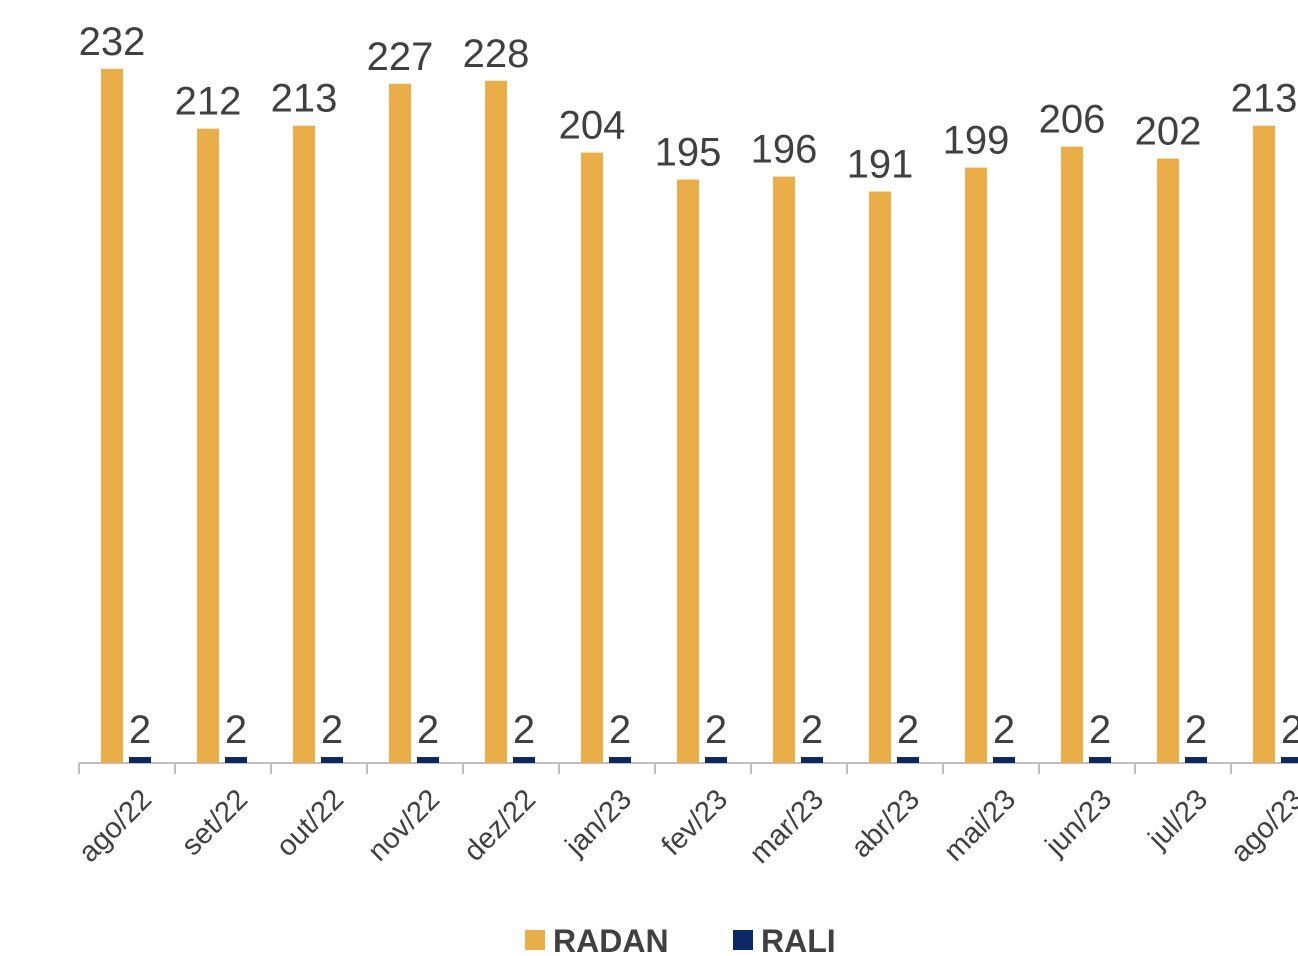 The width and height of the screenshot is (1298, 956). What do you see at coordinates (787, 826) in the screenshot?
I see `x-tick-label: mar/23` at bounding box center [787, 826].